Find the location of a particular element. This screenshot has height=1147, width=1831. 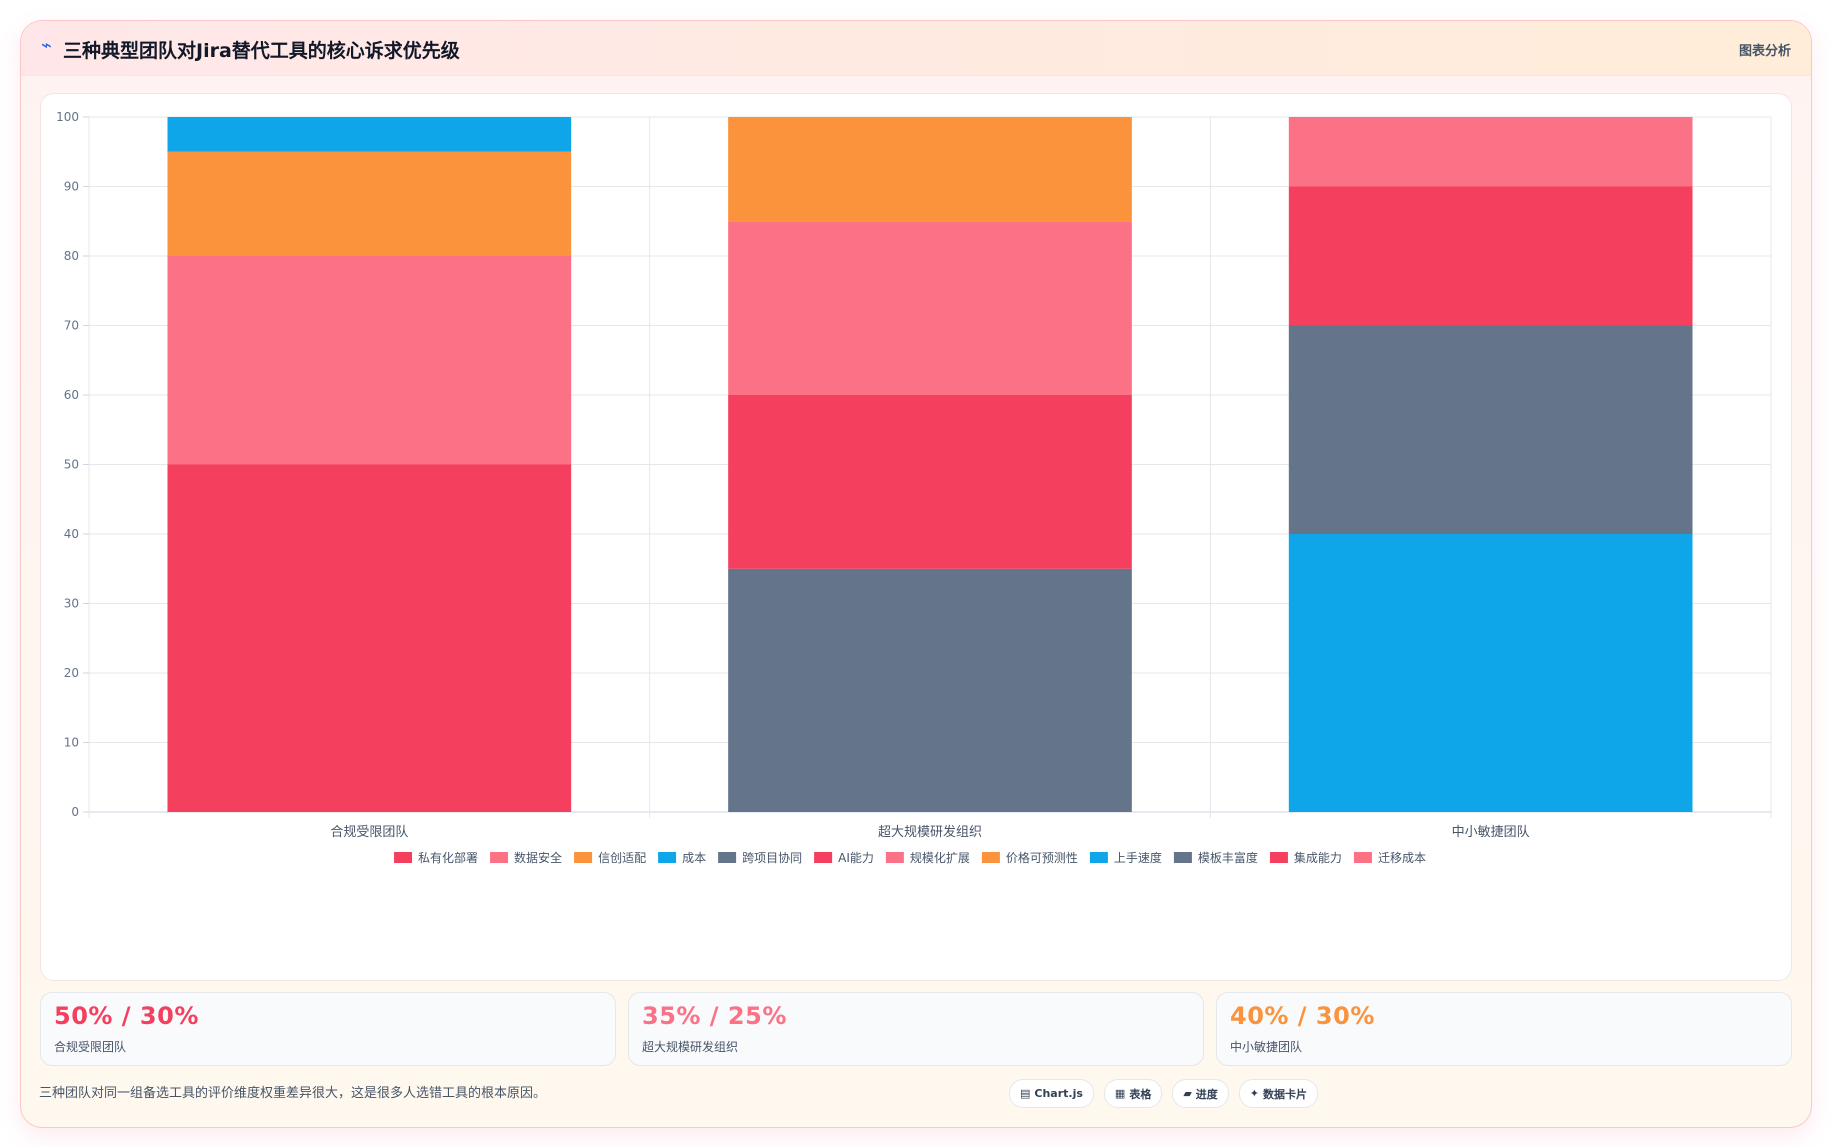

legend-label: 迁移成本 is located at coordinates (1402, 858).